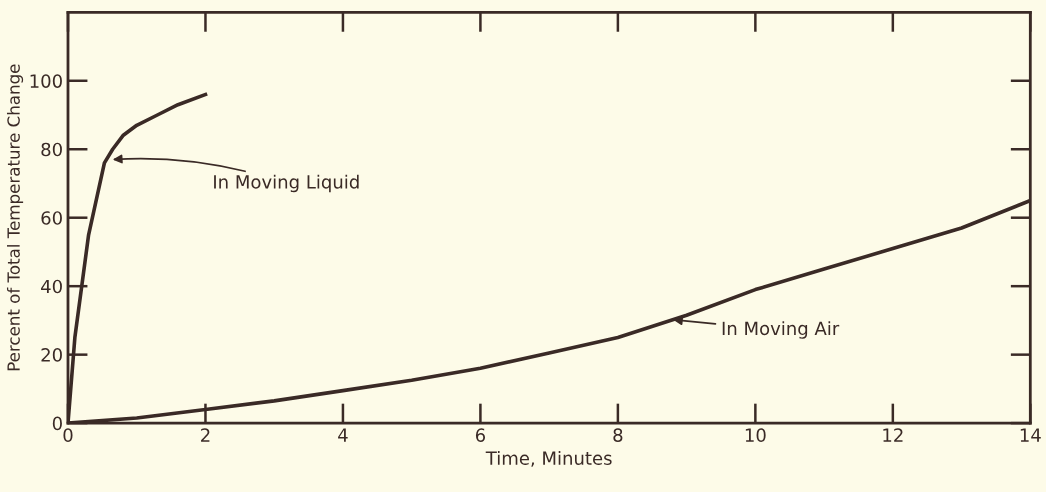 Image resolution: width=1046 pixels, height=492 pixels. Describe the element at coordinates (205, 435) in the screenshot. I see `x-tick-label: 2` at that location.